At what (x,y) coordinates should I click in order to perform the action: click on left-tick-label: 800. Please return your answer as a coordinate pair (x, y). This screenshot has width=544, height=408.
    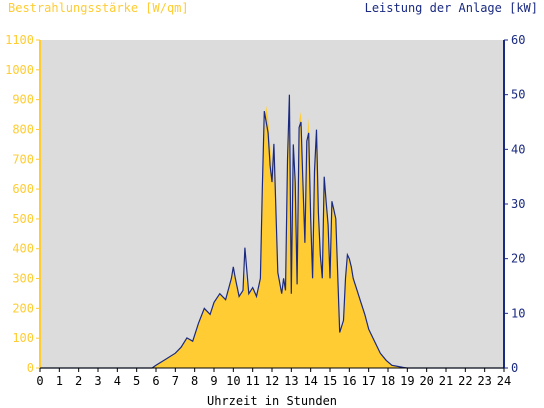
    Looking at the image, I should click on (23, 129).